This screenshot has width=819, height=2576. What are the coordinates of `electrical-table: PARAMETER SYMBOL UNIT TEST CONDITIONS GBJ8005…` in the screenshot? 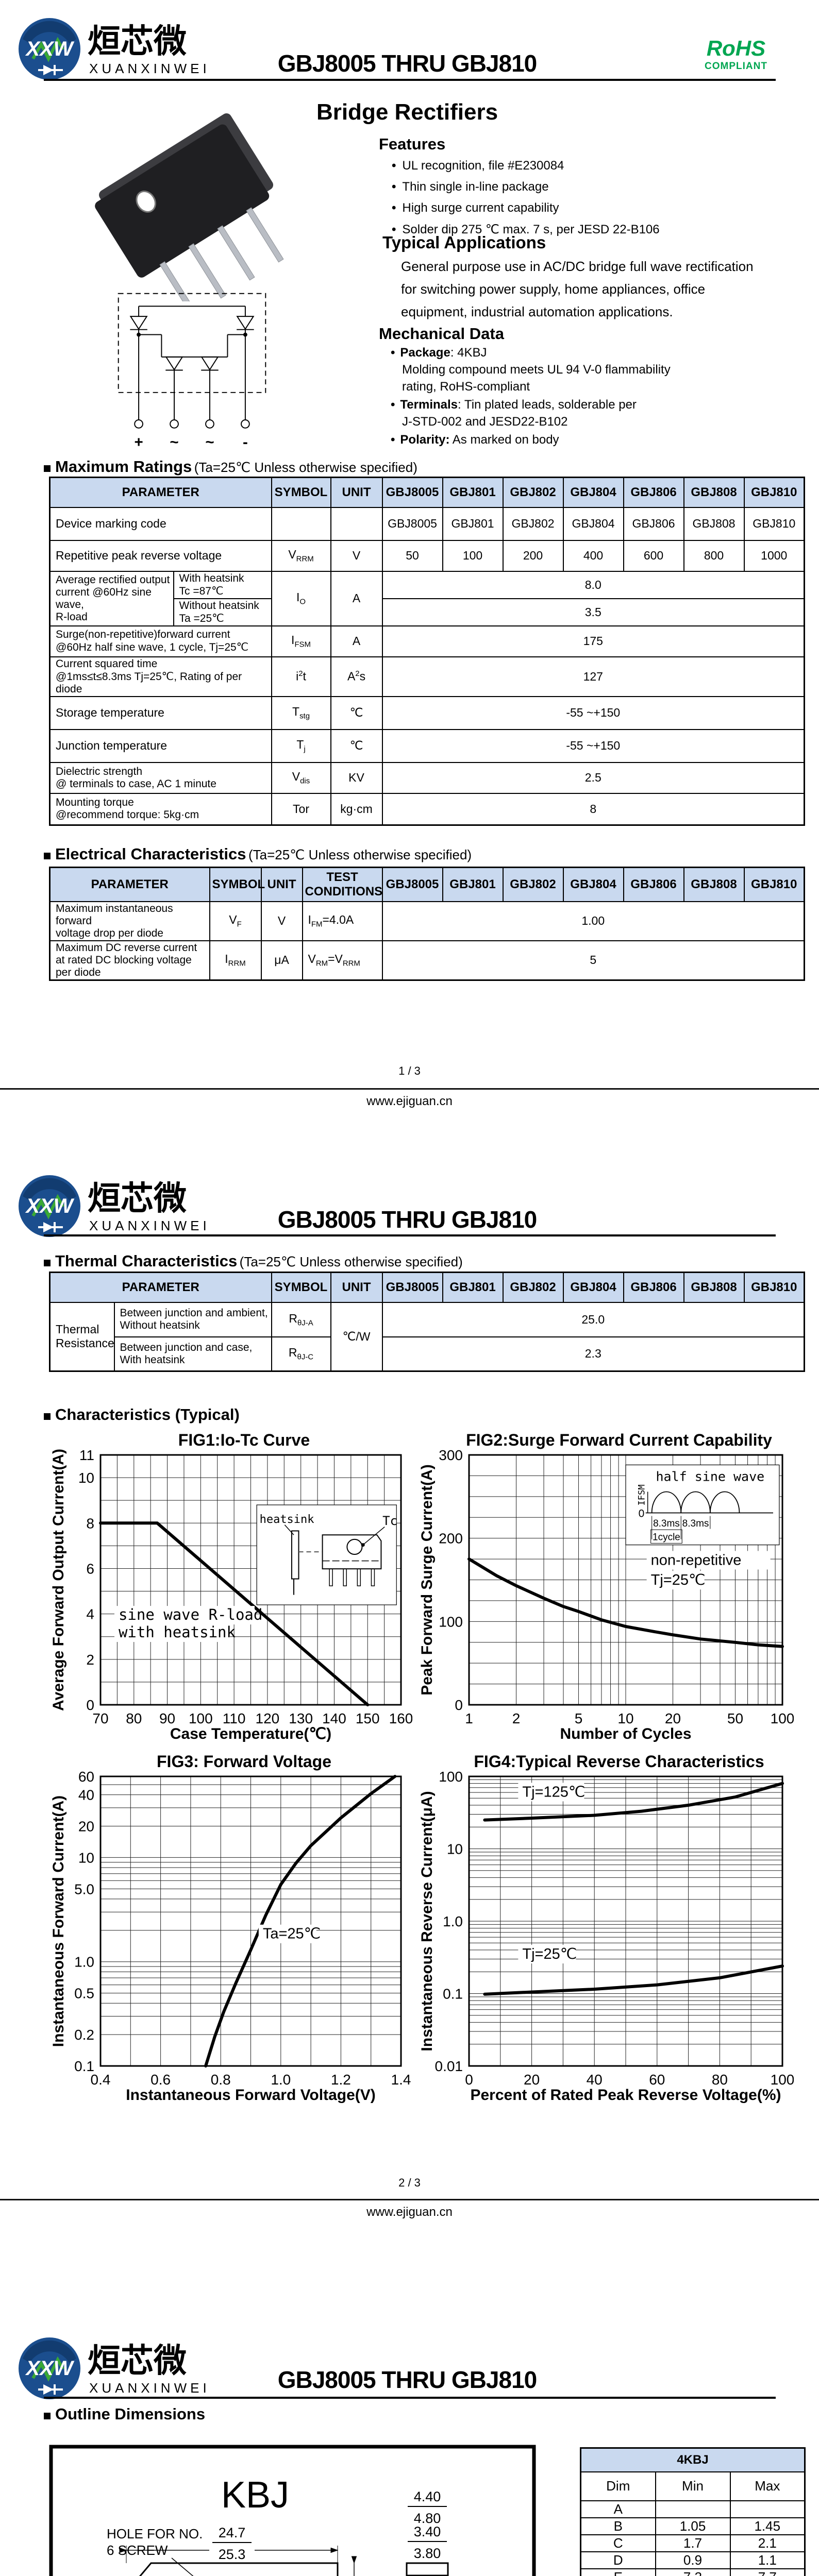 It's located at (427, 924).